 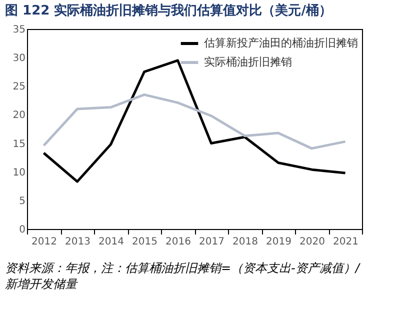 I want to click on chart-title: 图 122 实际桶油折旧摊销与我们估算值对比（美元/桶）, so click(x=168, y=10).